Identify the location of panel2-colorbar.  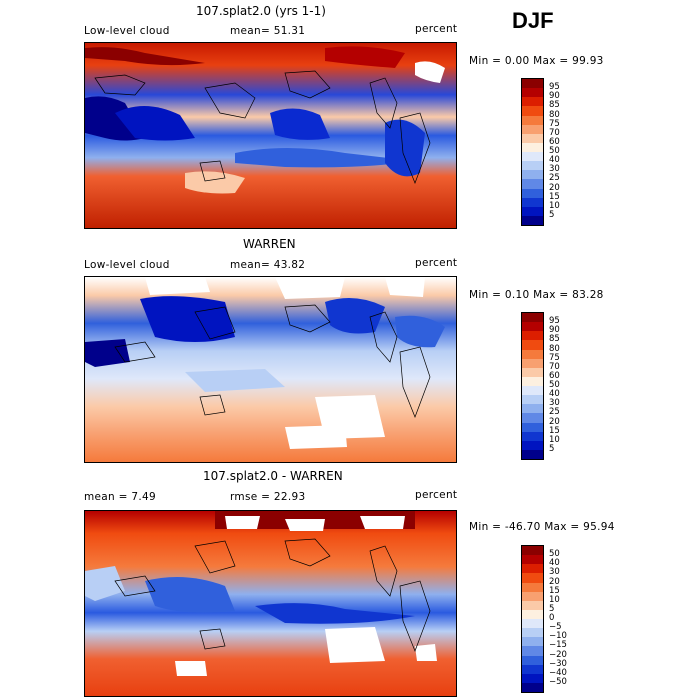
(532, 386).